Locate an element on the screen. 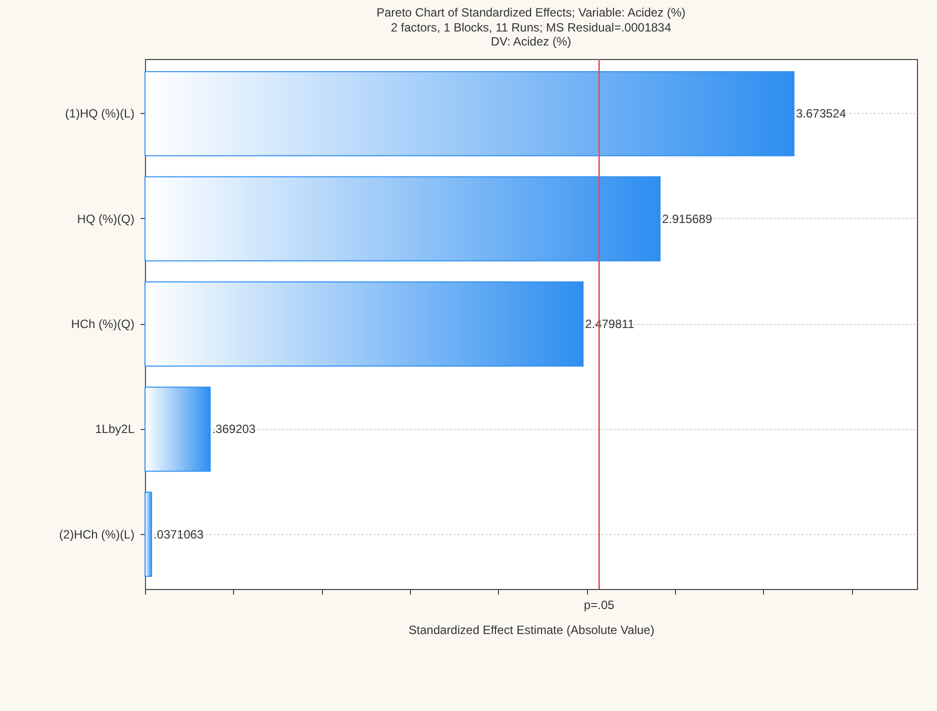 The height and width of the screenshot is (711, 937). data-label: .0371063 is located at coordinates (179, 534).